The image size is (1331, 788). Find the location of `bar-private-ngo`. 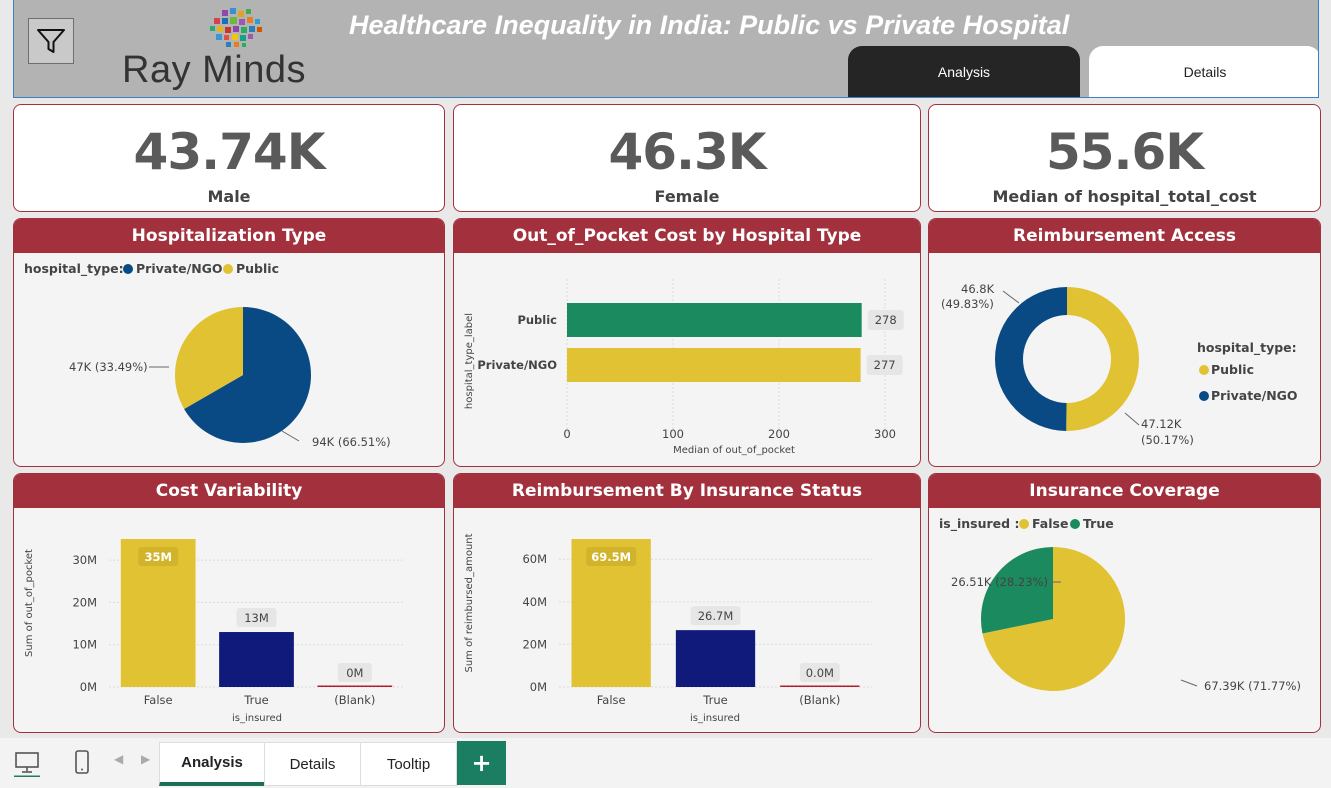

bar-private-ngo is located at coordinates (714, 365).